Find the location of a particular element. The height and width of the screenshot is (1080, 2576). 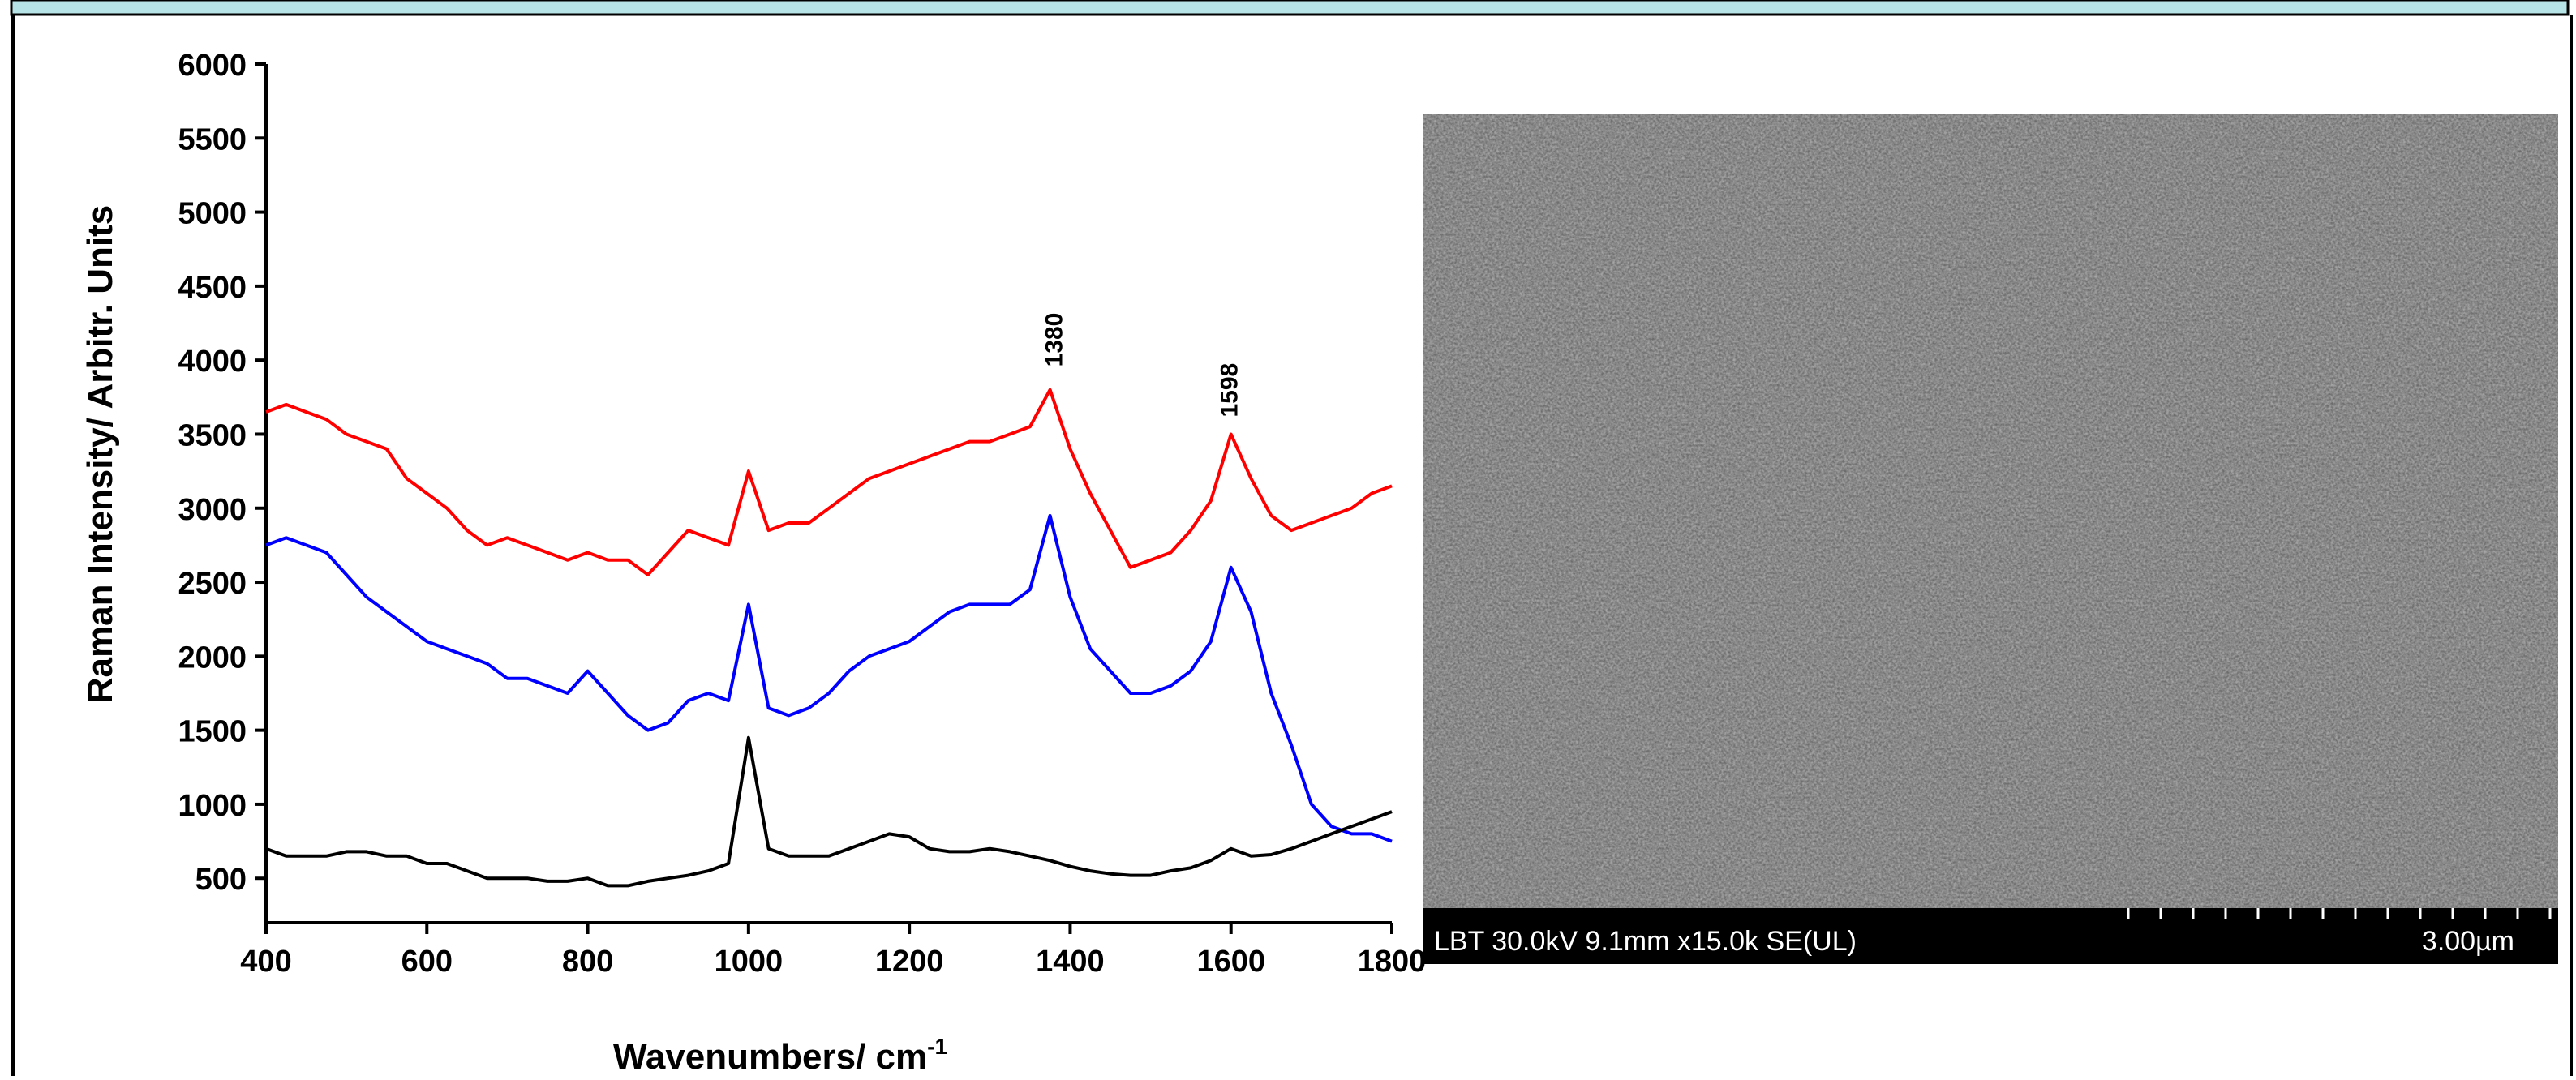

y-tick-label: 500 is located at coordinates (221, 880).